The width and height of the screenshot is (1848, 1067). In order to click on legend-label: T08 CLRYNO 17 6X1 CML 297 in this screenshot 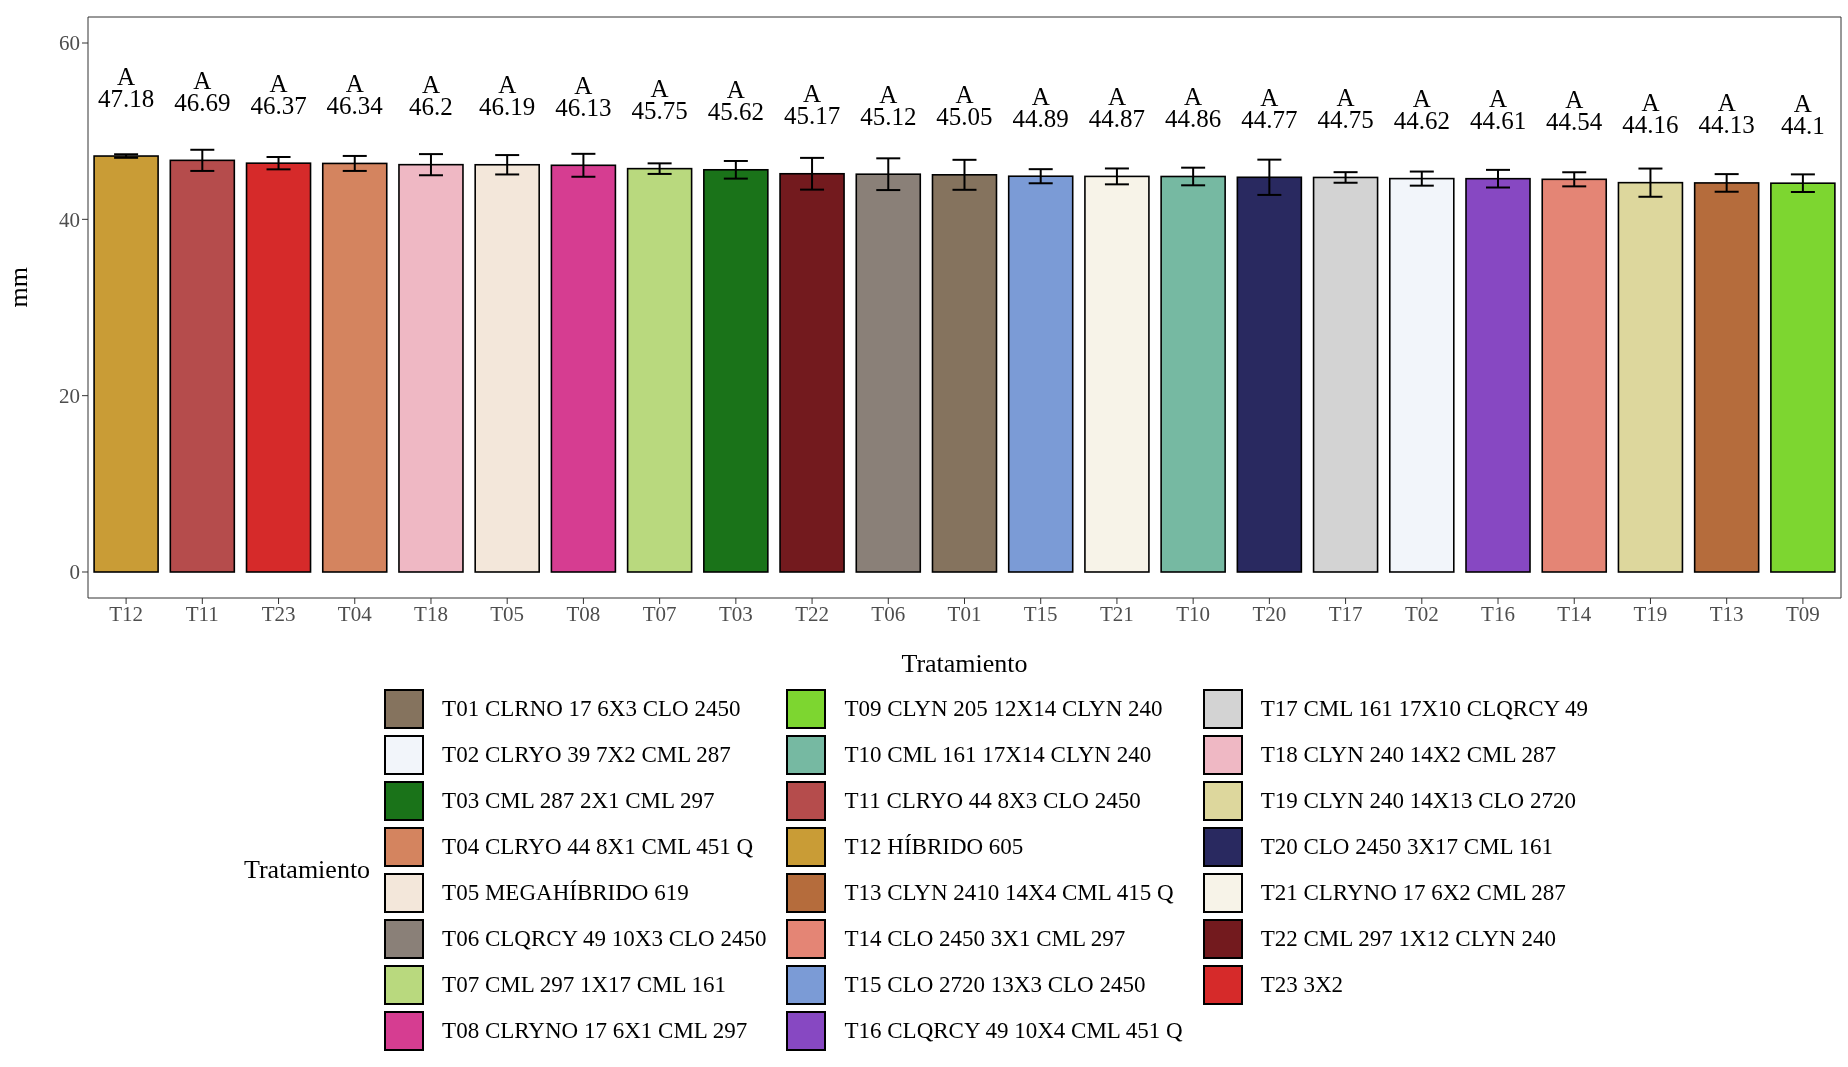, I will do `click(595, 1031)`.